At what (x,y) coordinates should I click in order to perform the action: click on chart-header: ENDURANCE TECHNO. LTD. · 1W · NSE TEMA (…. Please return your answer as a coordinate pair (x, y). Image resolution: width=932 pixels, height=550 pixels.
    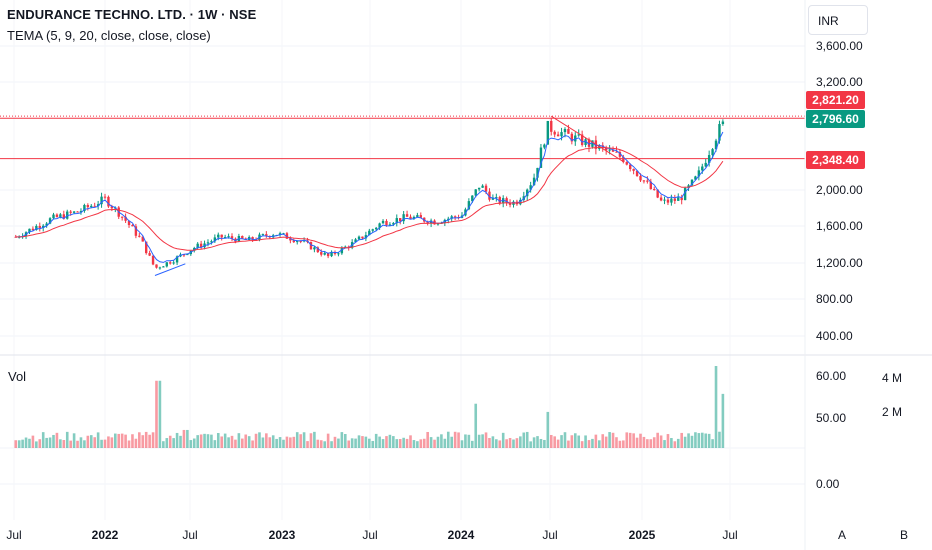
    Looking at the image, I should click on (131, 25).